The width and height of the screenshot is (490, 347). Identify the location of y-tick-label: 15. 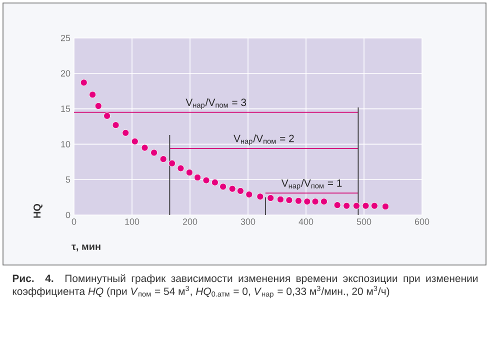
(65, 109).